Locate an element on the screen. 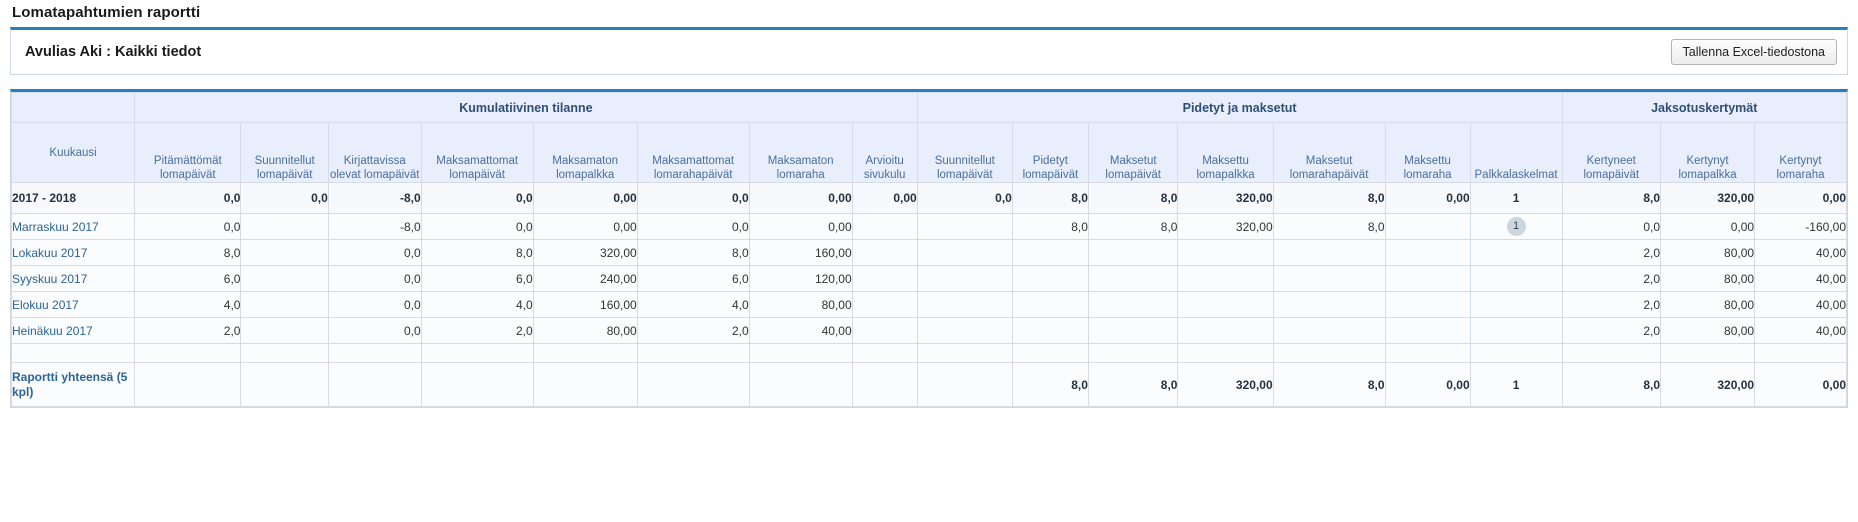 The height and width of the screenshot is (522, 1858). month-row-4-cell-17: 40,00 is located at coordinates (1800, 330).